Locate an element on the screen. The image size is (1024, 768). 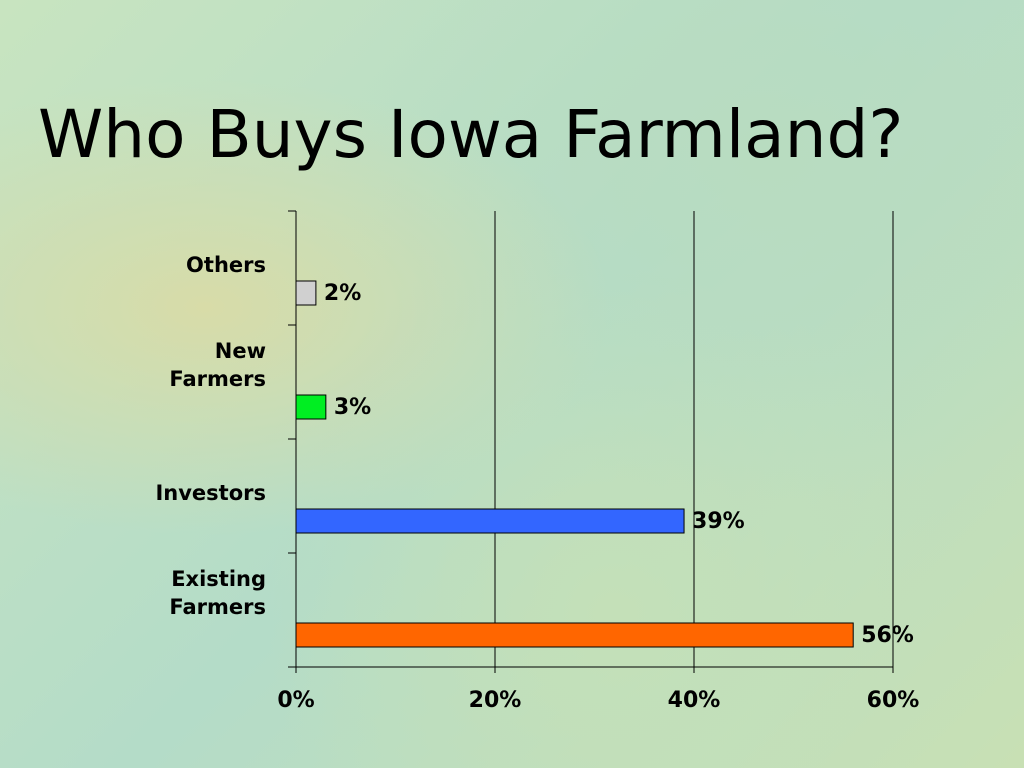
value-label: 39% is located at coordinates (718, 521).